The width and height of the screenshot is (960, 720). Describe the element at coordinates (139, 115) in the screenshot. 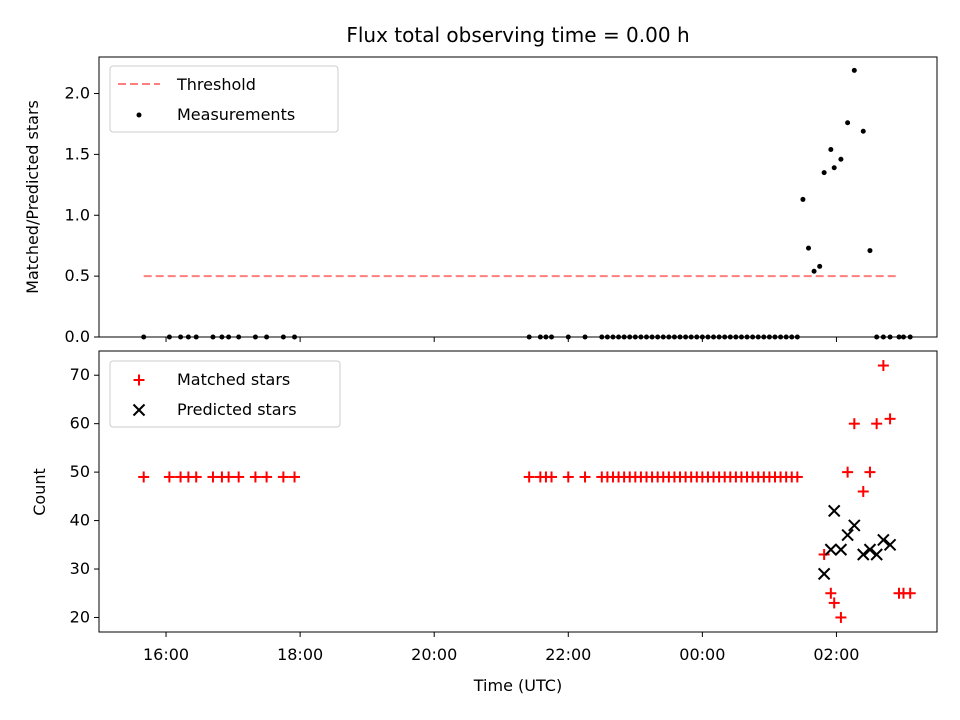

I see `legend-measurements-swatch` at that location.